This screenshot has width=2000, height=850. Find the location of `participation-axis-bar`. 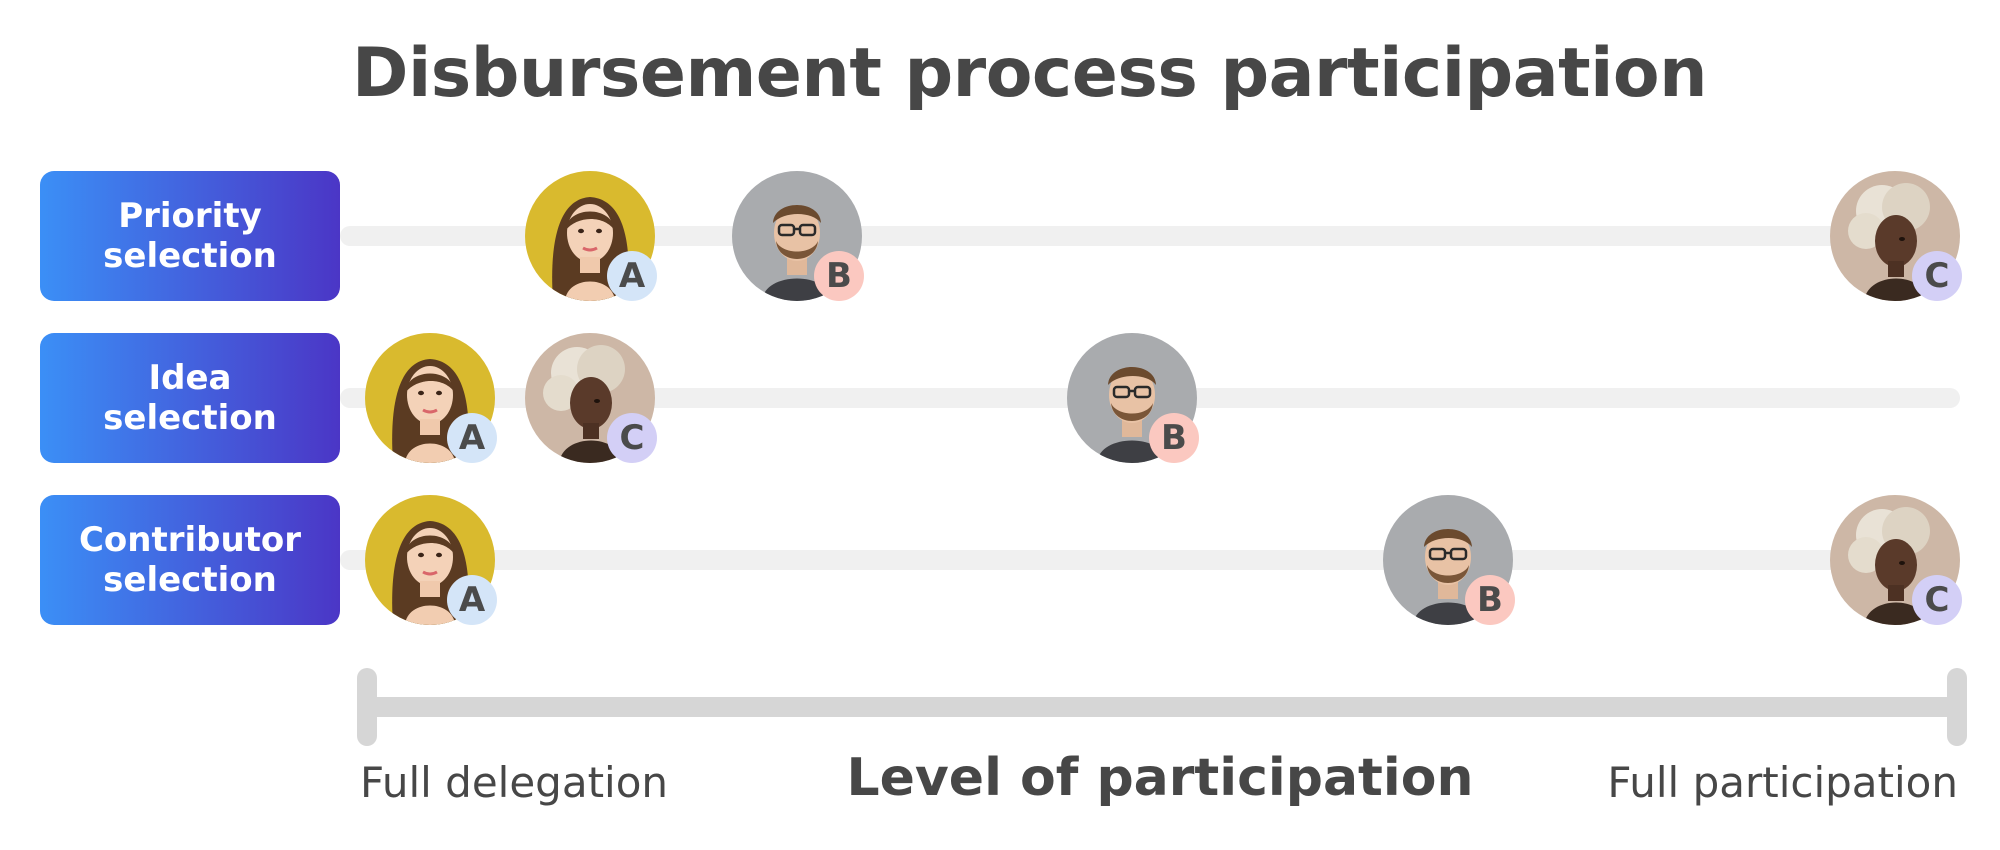

participation-axis-bar is located at coordinates (1167, 707).